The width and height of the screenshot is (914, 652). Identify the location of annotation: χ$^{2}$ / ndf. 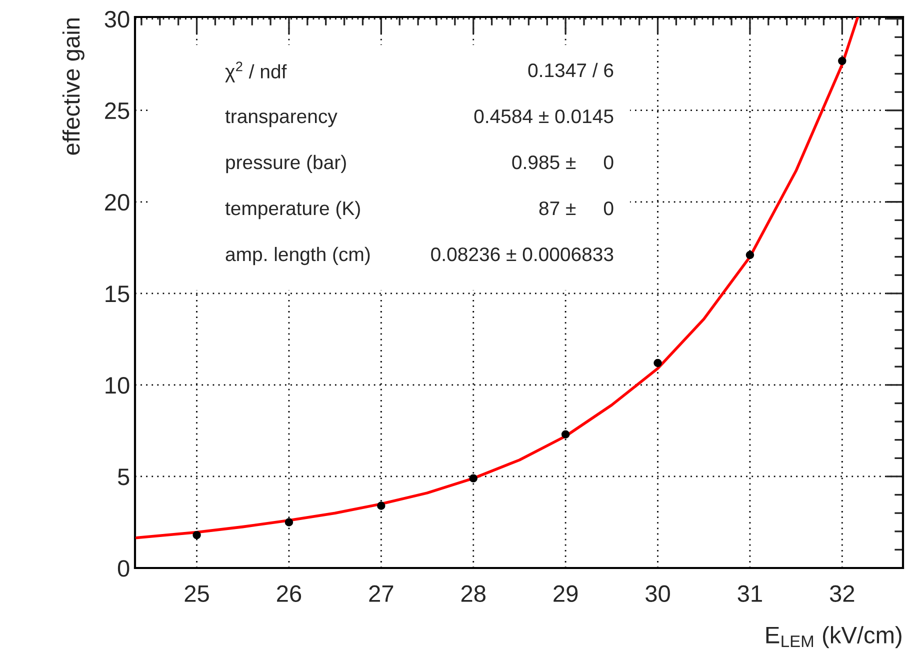
(256, 72).